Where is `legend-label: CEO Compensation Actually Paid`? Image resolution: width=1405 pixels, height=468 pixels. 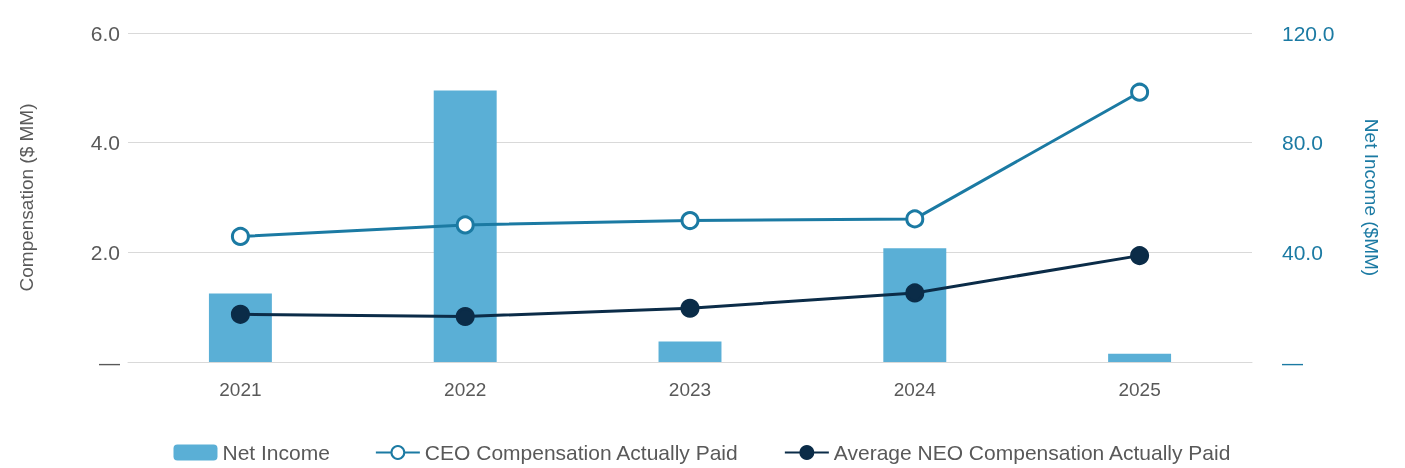
legend-label: CEO Compensation Actually Paid is located at coordinates (581, 452).